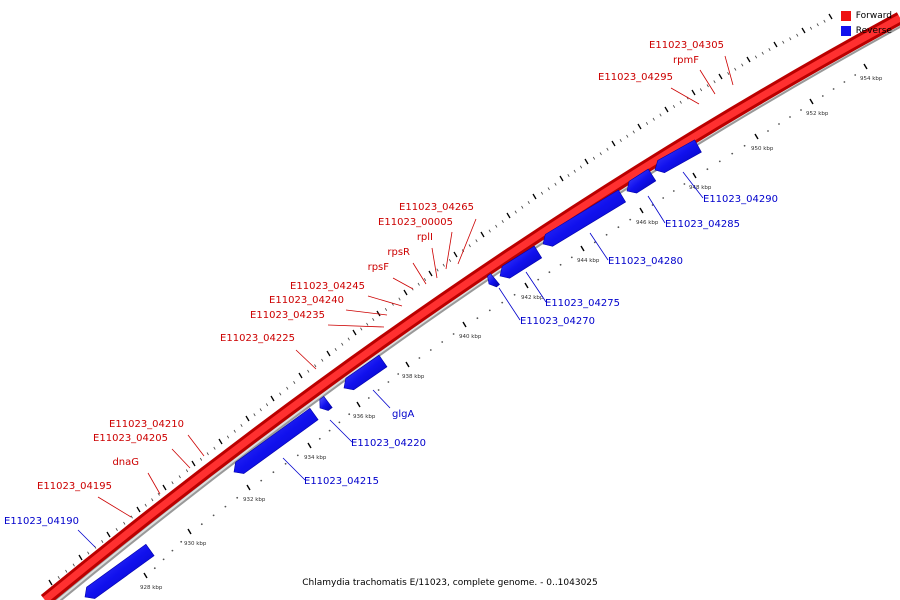 The width and height of the screenshot is (900, 600). What do you see at coordinates (257, 338) in the screenshot?
I see `forward-gene-label: E11023_04225` at bounding box center [257, 338].